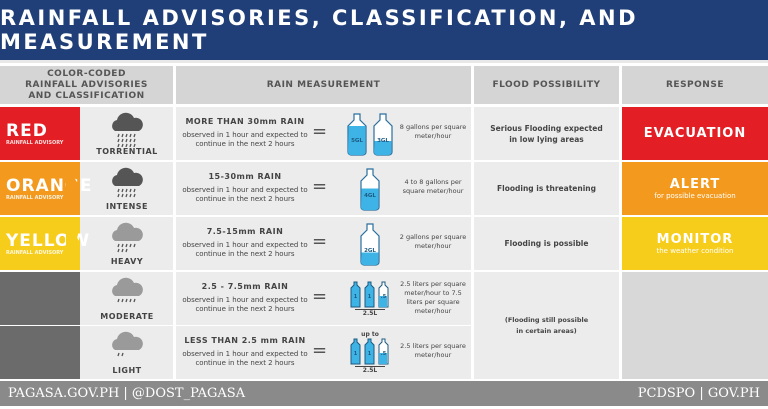  Describe the element at coordinates (370, 133) in the screenshot. I see `volume-visual: 5GL 3GL` at that location.